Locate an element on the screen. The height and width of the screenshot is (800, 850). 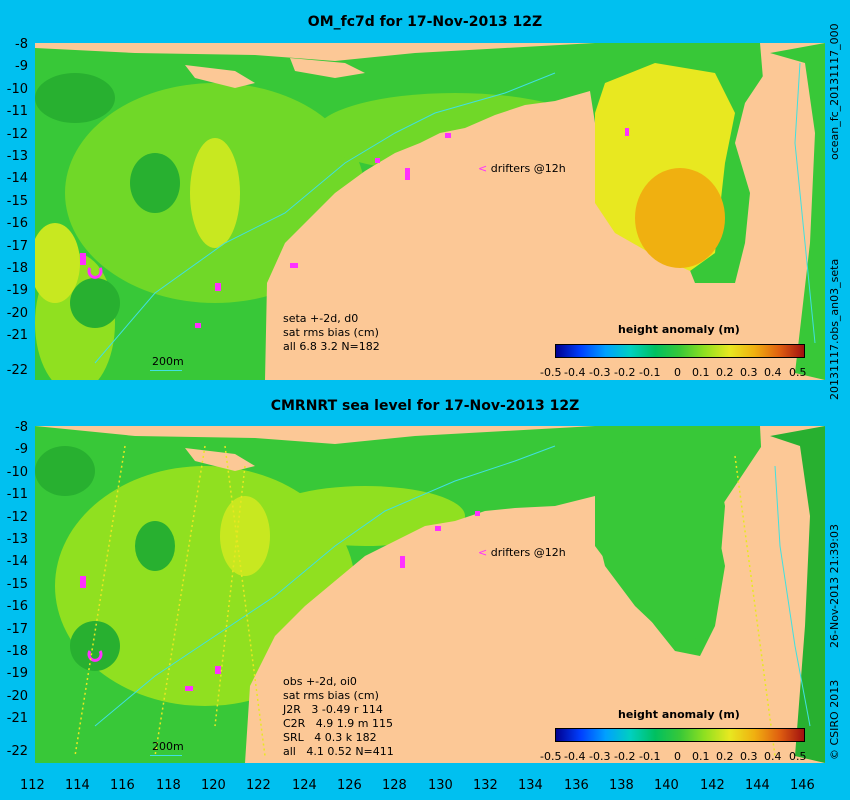
bottom-right-sidelabel: 26-Nov-2013 21:39:03 is located at coordinates (834, 585).